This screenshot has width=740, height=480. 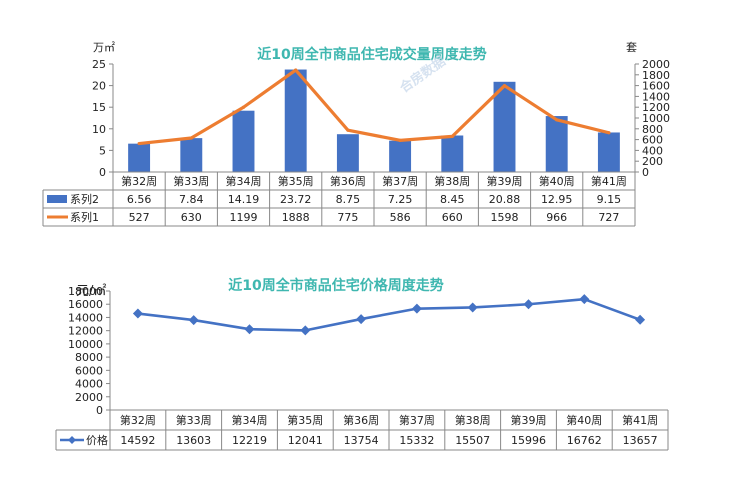 I want to click on chart1-line-value: 775, so click(x=347, y=217).